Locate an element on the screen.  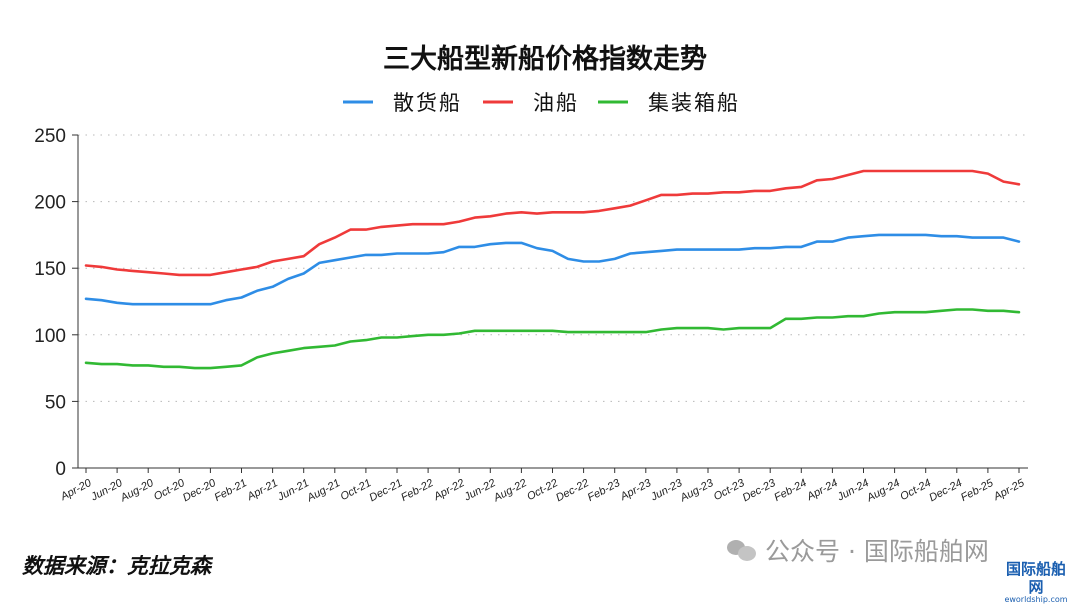
x-tick-label: Apr-21 is located at coordinates (263, 490).